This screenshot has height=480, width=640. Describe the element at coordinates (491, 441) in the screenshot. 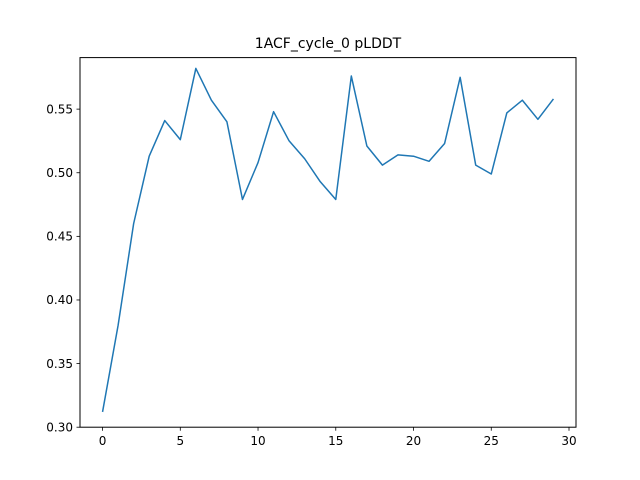

I see `x-tick-label: 25` at that location.